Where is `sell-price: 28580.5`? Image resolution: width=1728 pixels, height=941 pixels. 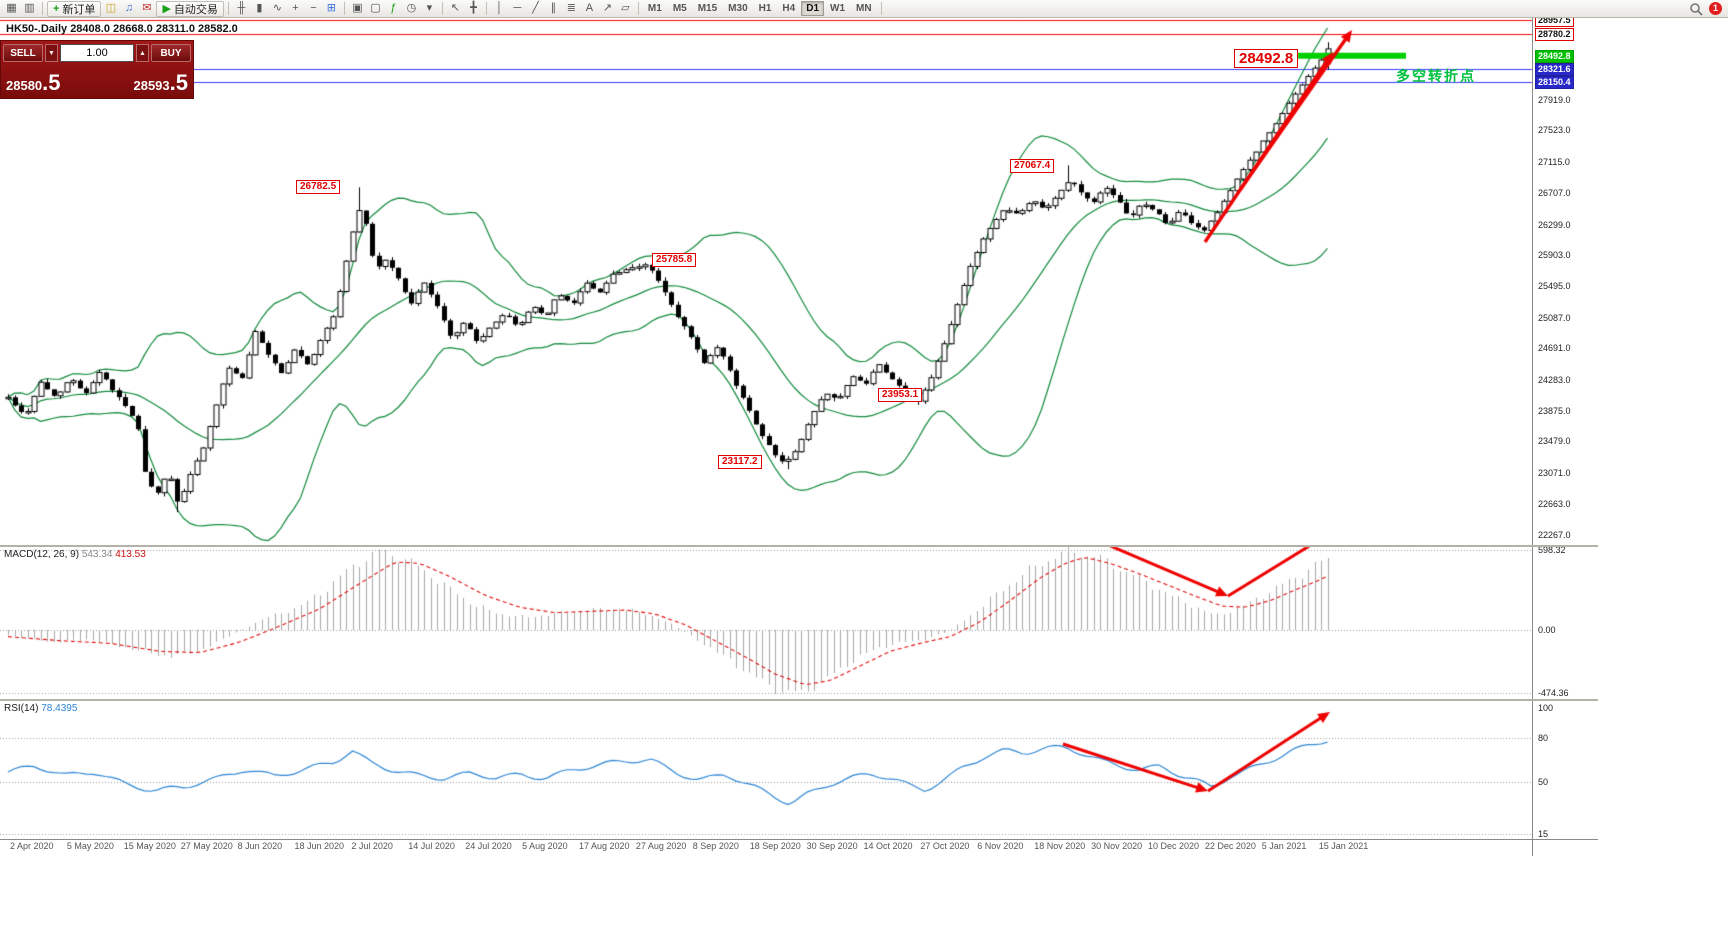 sell-price: 28580.5 is located at coordinates (33, 83).